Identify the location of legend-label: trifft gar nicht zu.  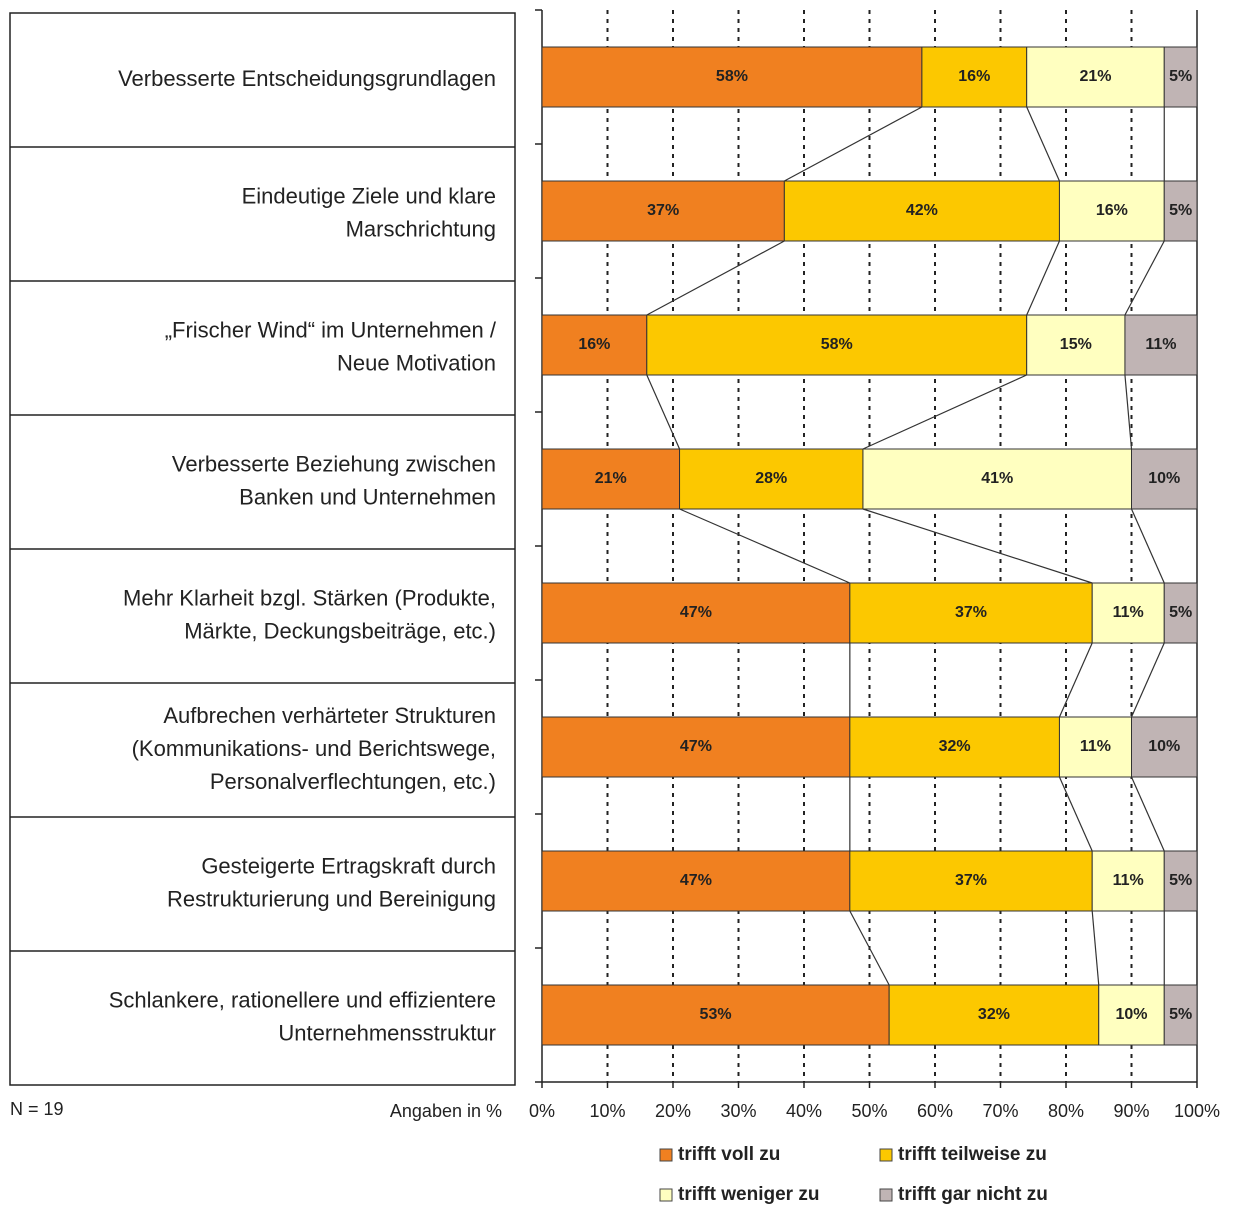
(973, 1194).